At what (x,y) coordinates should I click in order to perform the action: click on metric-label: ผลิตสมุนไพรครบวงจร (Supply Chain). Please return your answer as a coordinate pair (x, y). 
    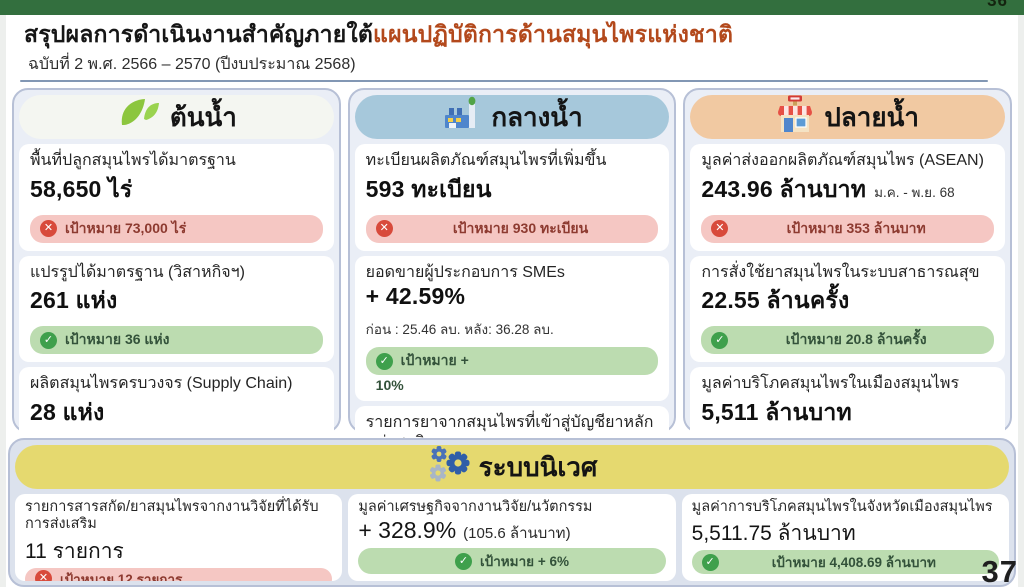
    Looking at the image, I should click on (161, 384).